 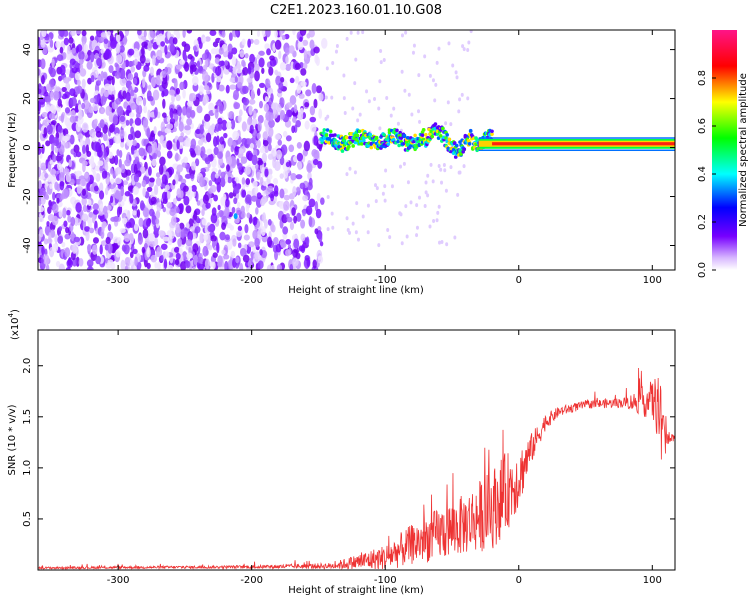 I want to click on y-scale-exponent: 4, so click(x=11, y=314).